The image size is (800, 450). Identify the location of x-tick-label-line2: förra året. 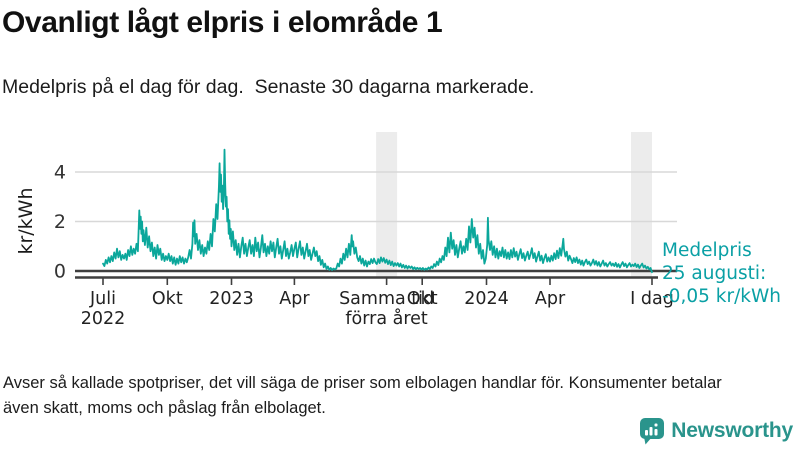
(386, 318).